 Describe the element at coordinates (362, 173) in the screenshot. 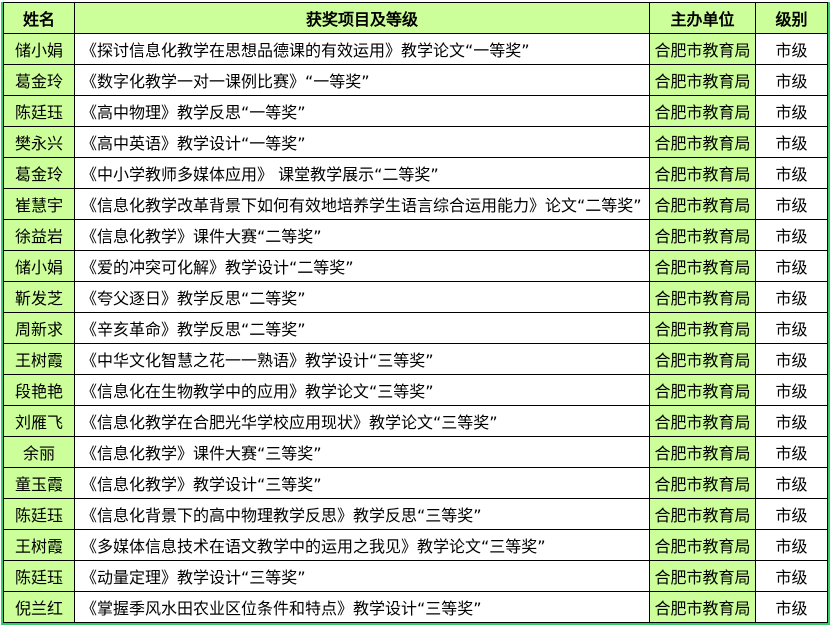

I see `award-cell: 《中小学教师多媒体应用》 课堂教学展示“二等奖”` at that location.